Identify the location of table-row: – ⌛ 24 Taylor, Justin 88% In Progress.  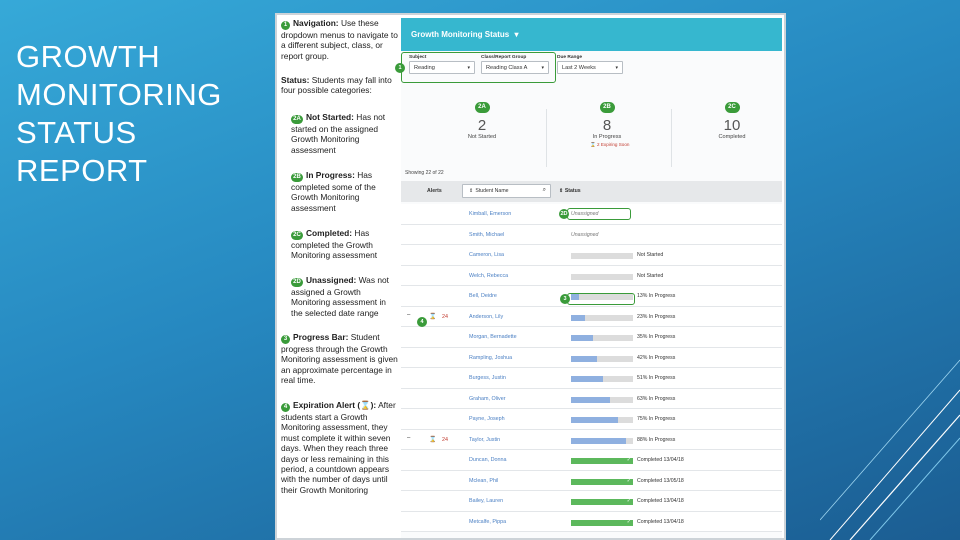
(591, 439).